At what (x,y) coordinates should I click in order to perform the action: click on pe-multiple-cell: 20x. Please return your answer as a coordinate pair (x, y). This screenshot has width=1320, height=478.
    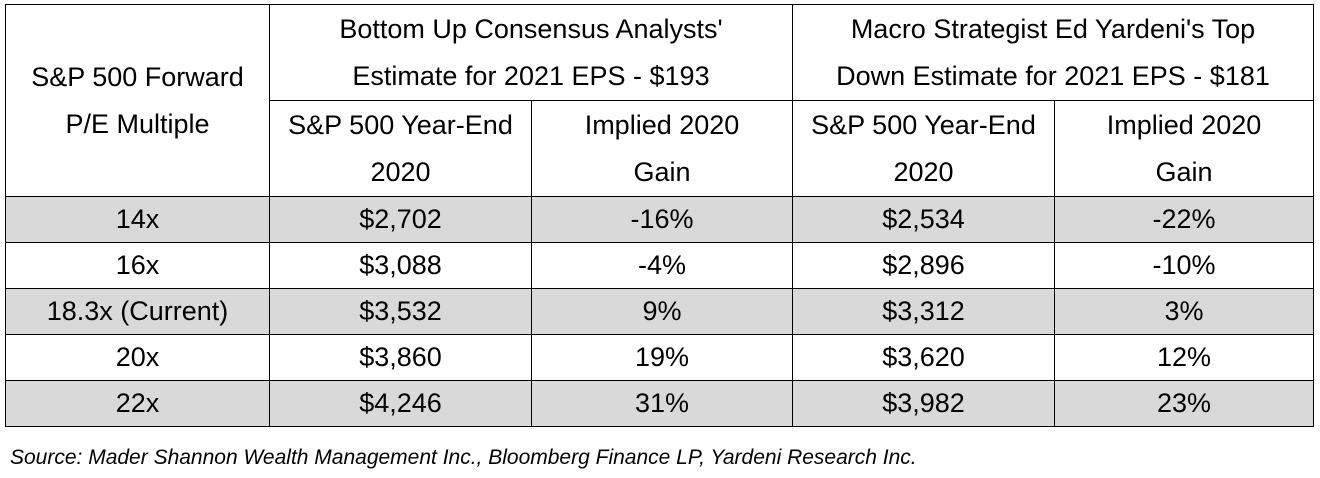
    Looking at the image, I should click on (137, 357).